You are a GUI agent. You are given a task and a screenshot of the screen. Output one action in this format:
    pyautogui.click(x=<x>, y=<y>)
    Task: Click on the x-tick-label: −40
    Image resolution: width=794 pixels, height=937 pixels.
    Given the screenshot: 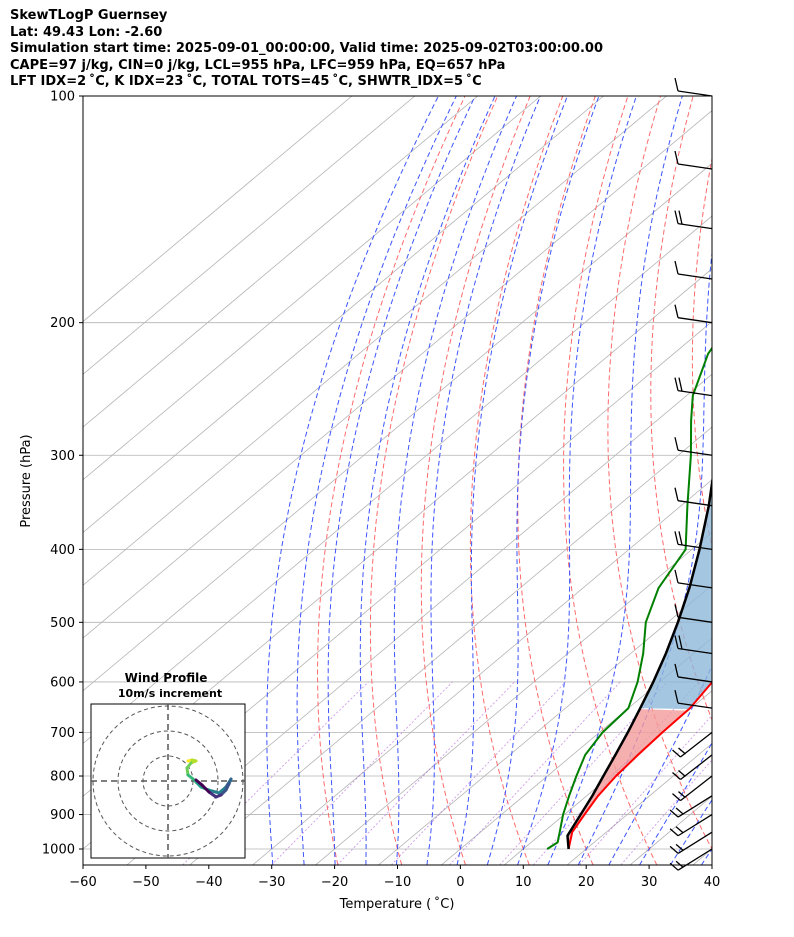 What is the action you would take?
    pyautogui.click(x=208, y=882)
    